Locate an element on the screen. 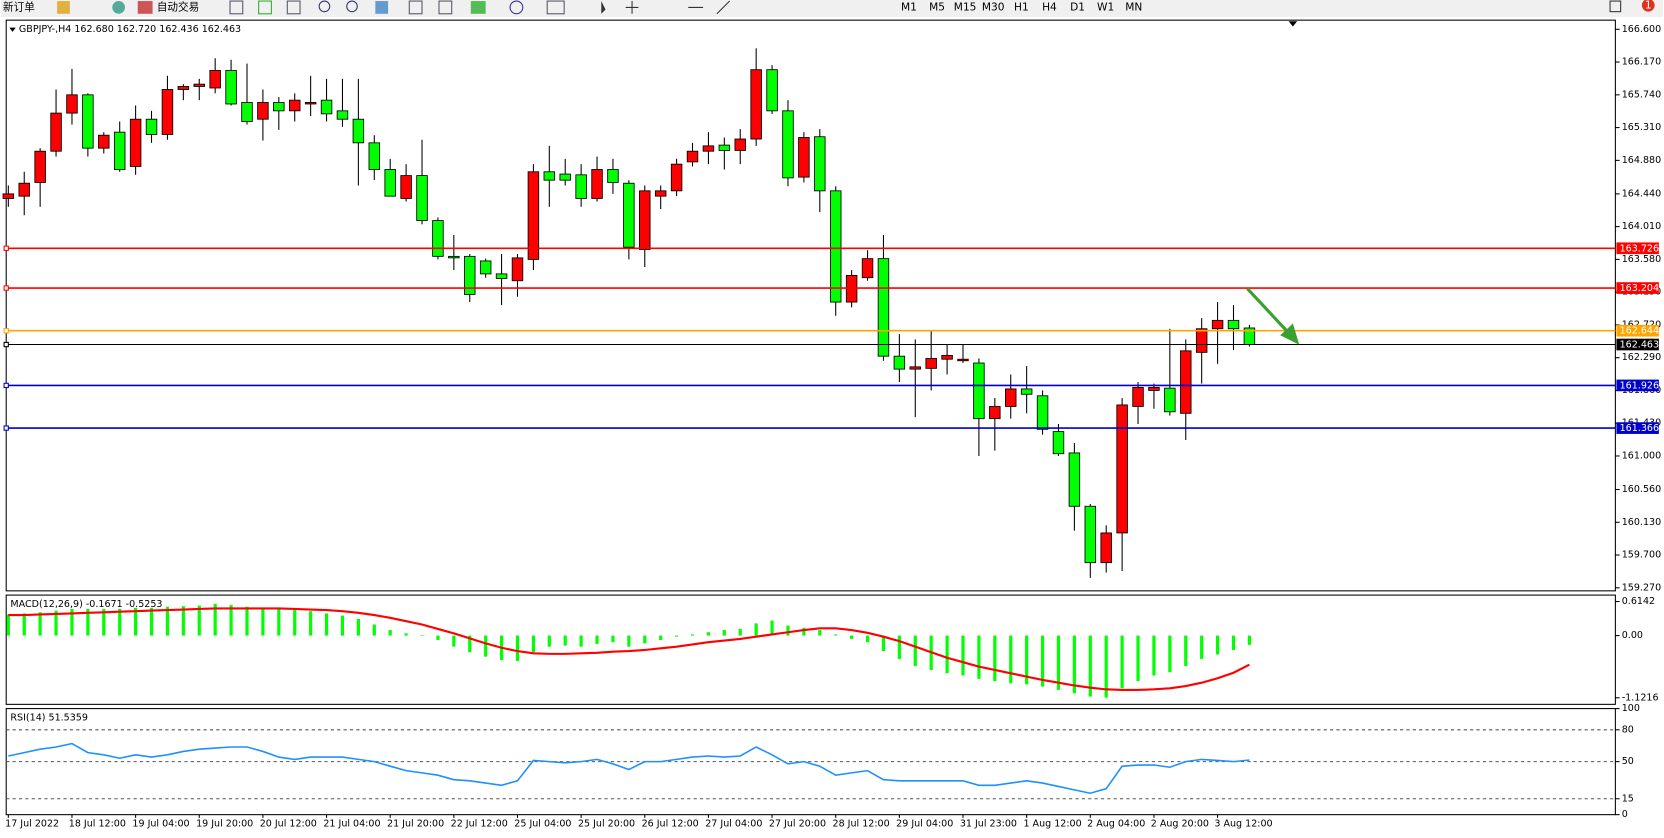  x-tick-label: 1 Aug 12:00 is located at coordinates (1052, 824).